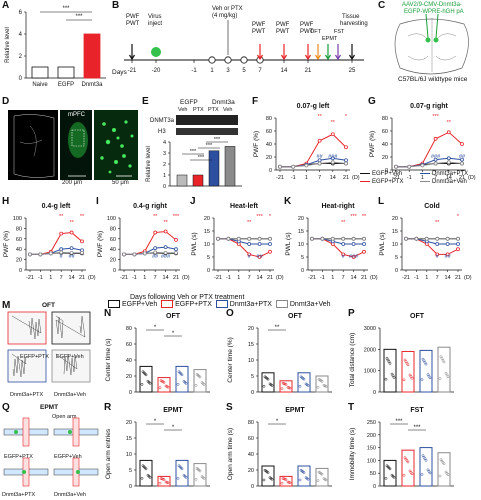 The height and width of the screenshot is (500, 481). What do you see at coordinates (149, 164) in the screenshot?
I see `y-axis-label: Relative level` at bounding box center [149, 164].